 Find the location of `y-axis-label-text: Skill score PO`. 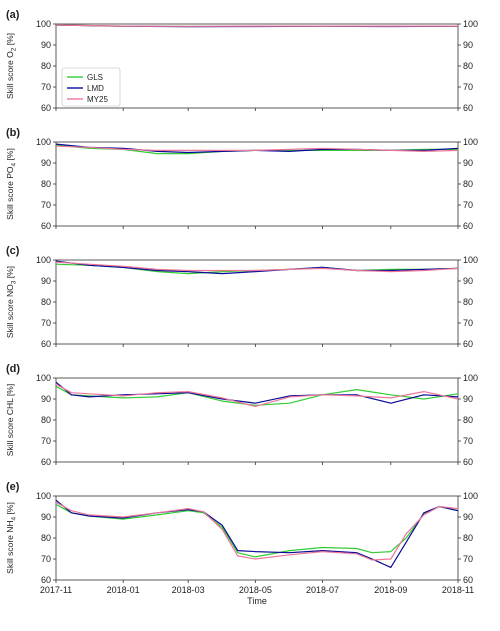

y-axis-label-text: Skill score PO is located at coordinates (10, 193).